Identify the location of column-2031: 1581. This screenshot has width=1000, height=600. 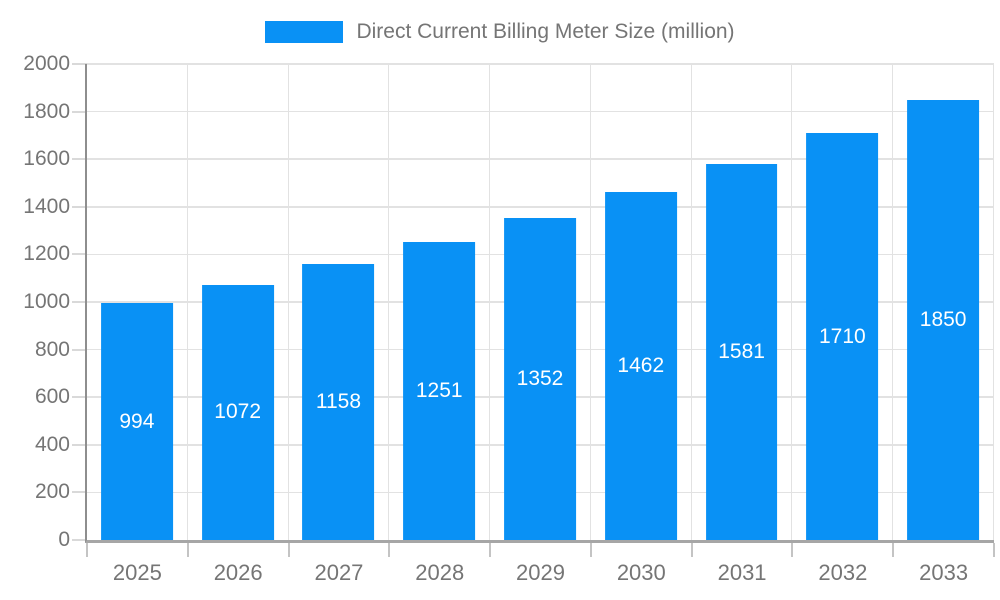
(742, 302).